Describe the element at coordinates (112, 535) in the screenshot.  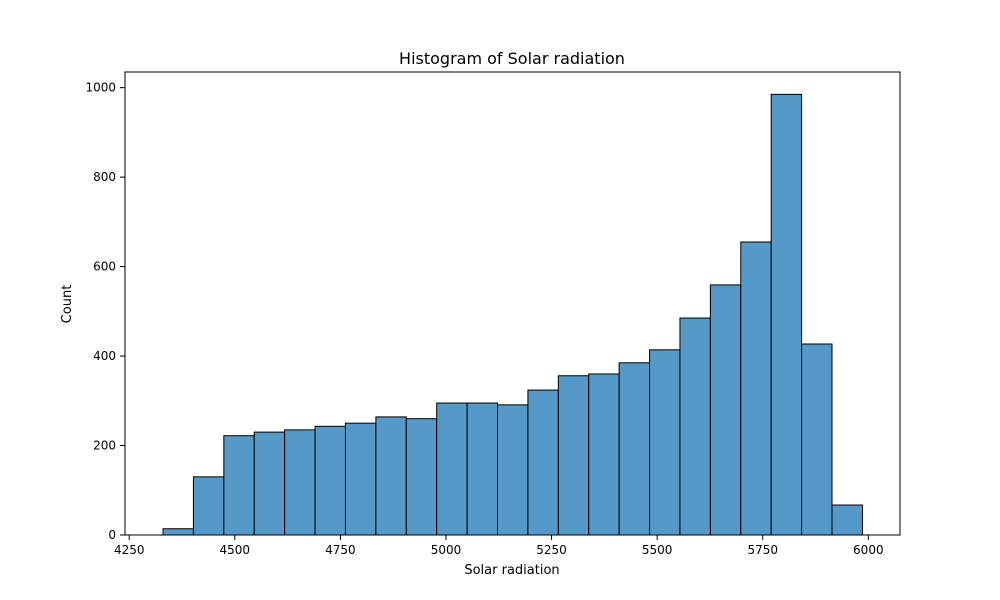
I see `y-tick-label: 0` at that location.